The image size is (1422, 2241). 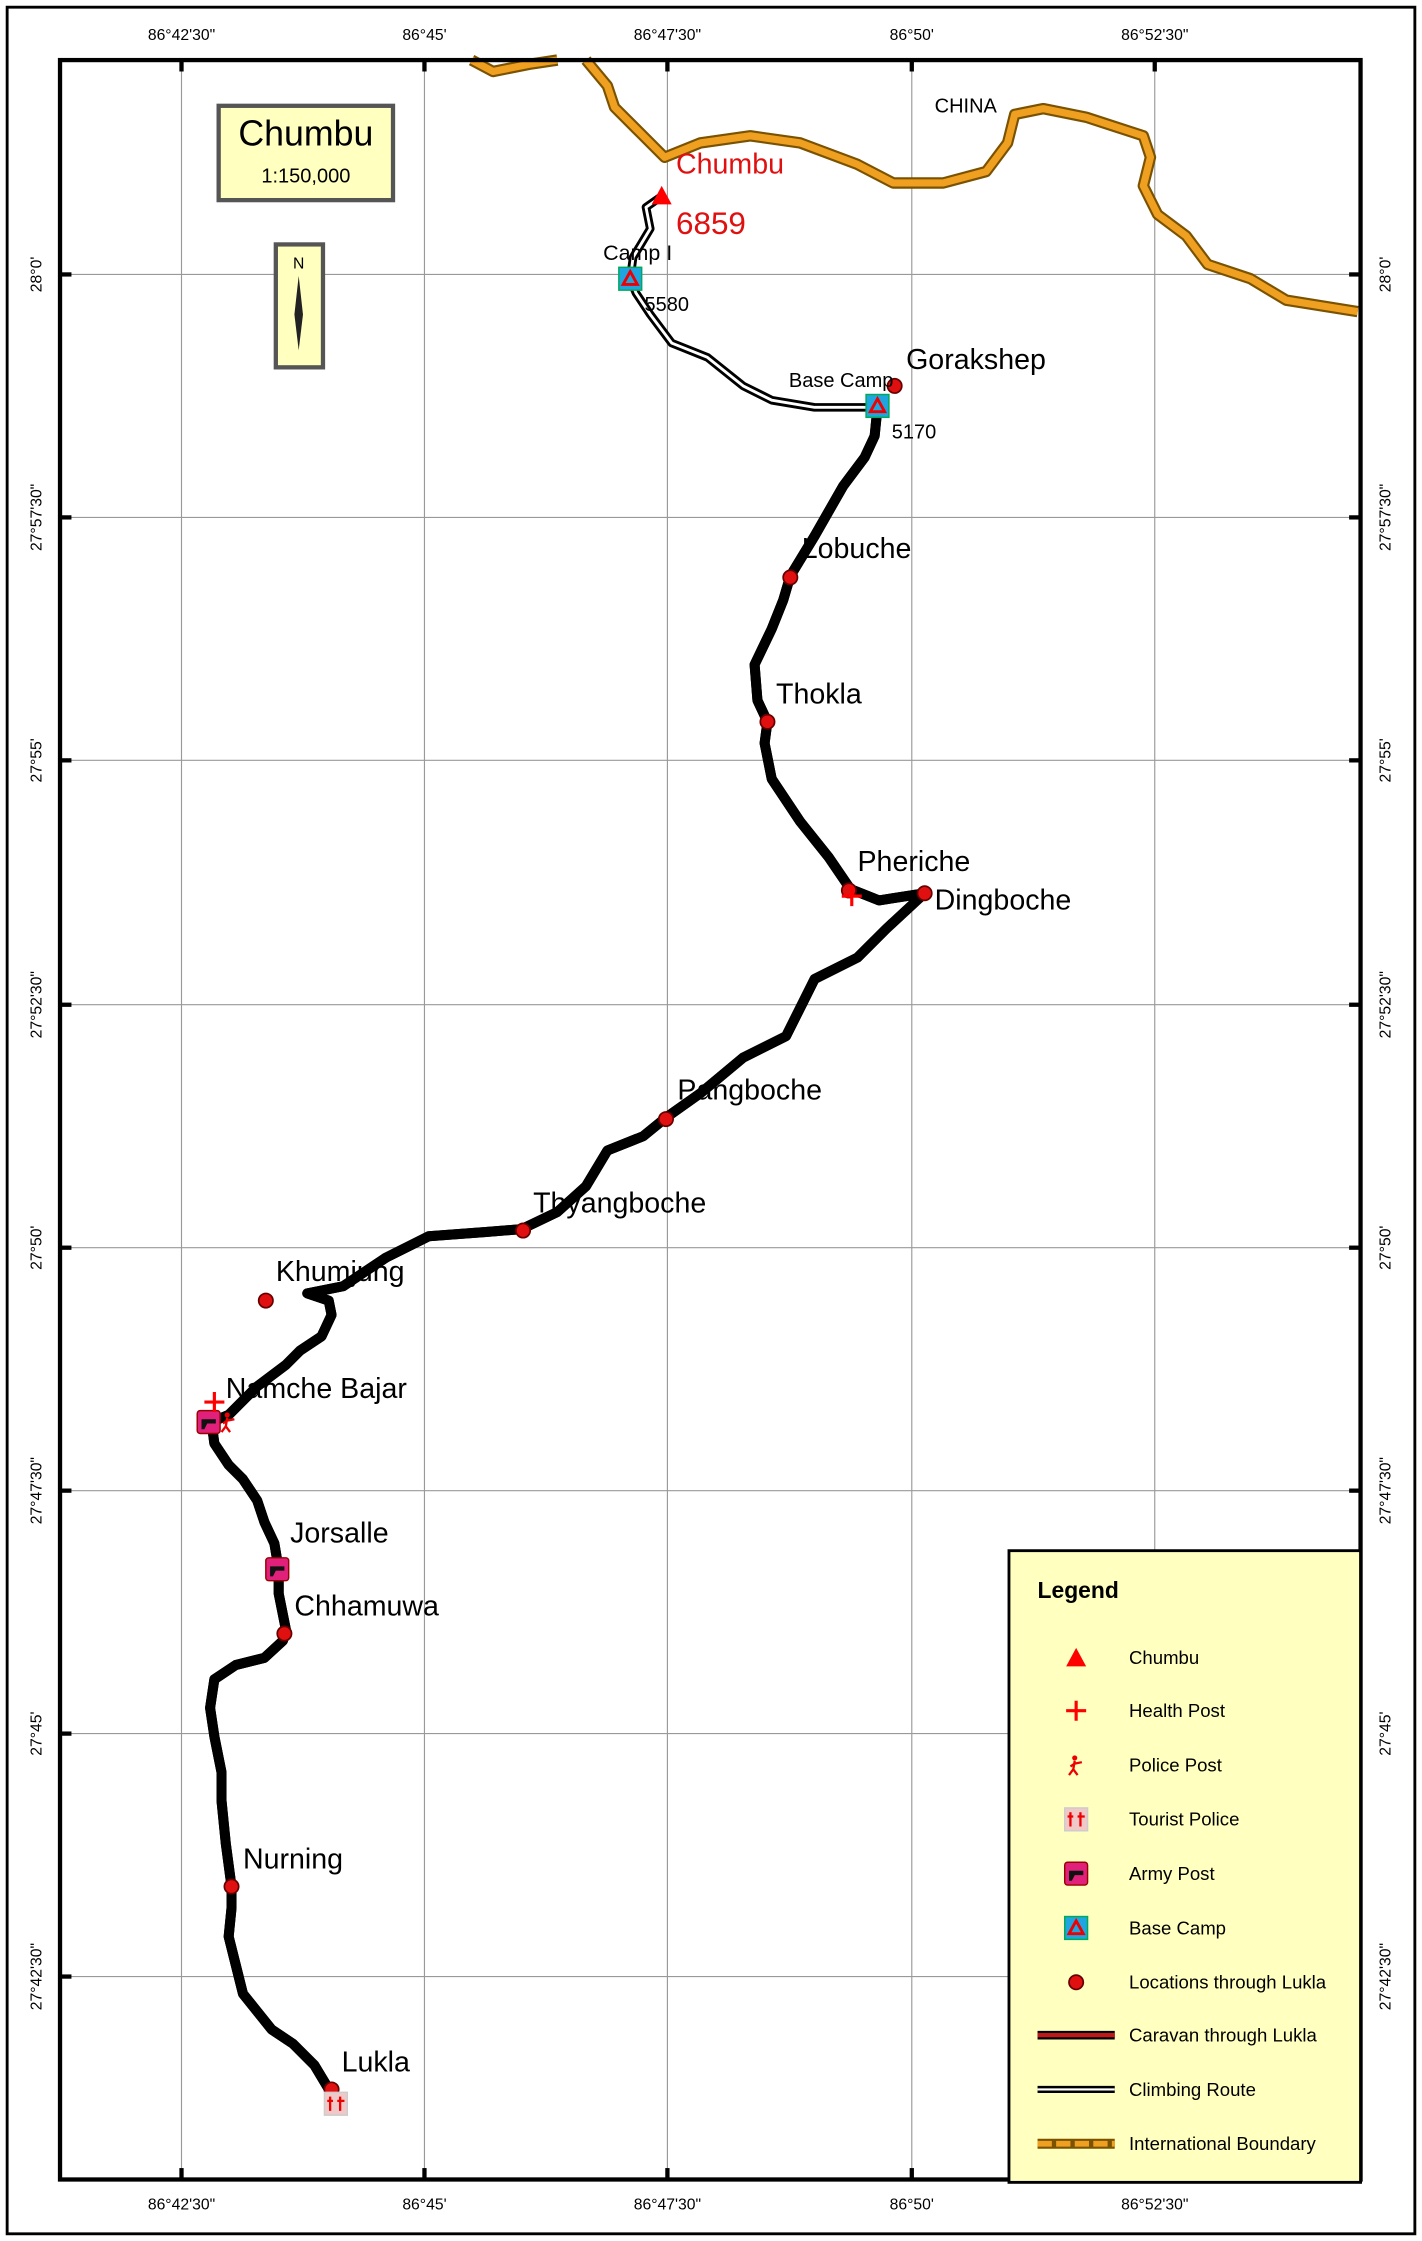 What do you see at coordinates (298, 264) in the screenshot?
I see `north-label: N` at bounding box center [298, 264].